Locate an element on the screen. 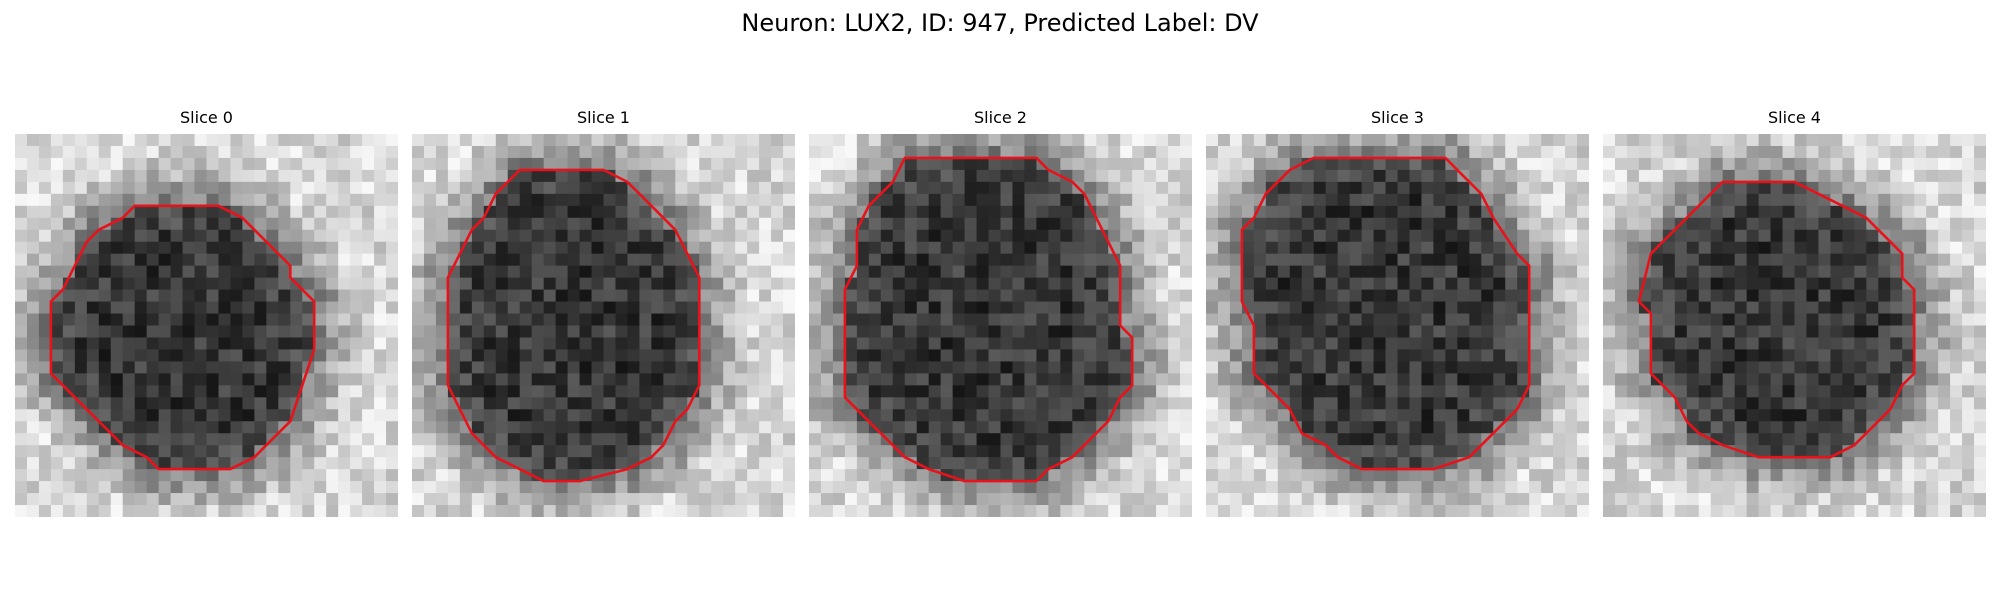  slice-title-2: Slice 2 is located at coordinates (1000, 117).